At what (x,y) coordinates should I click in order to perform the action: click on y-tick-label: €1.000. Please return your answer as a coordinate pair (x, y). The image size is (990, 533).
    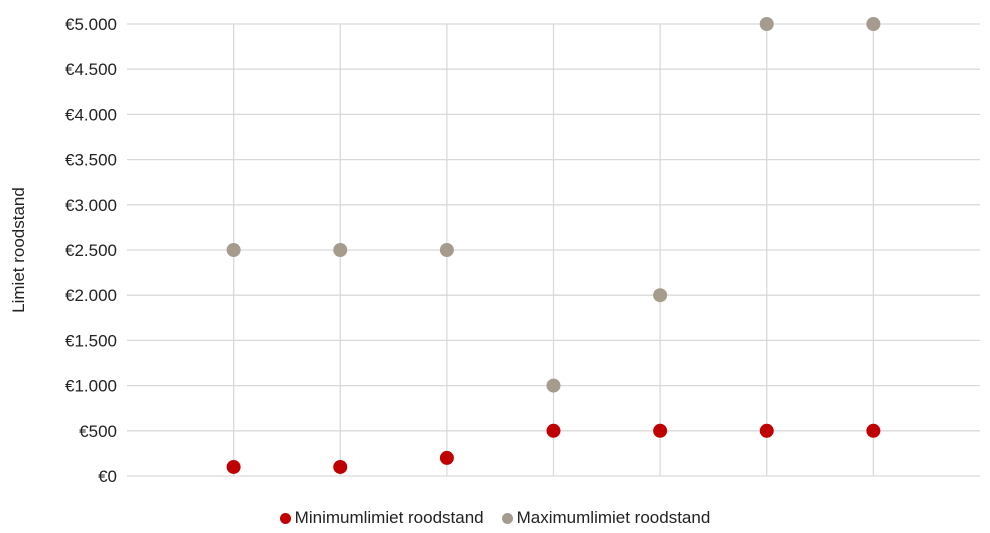
    Looking at the image, I should click on (91, 386).